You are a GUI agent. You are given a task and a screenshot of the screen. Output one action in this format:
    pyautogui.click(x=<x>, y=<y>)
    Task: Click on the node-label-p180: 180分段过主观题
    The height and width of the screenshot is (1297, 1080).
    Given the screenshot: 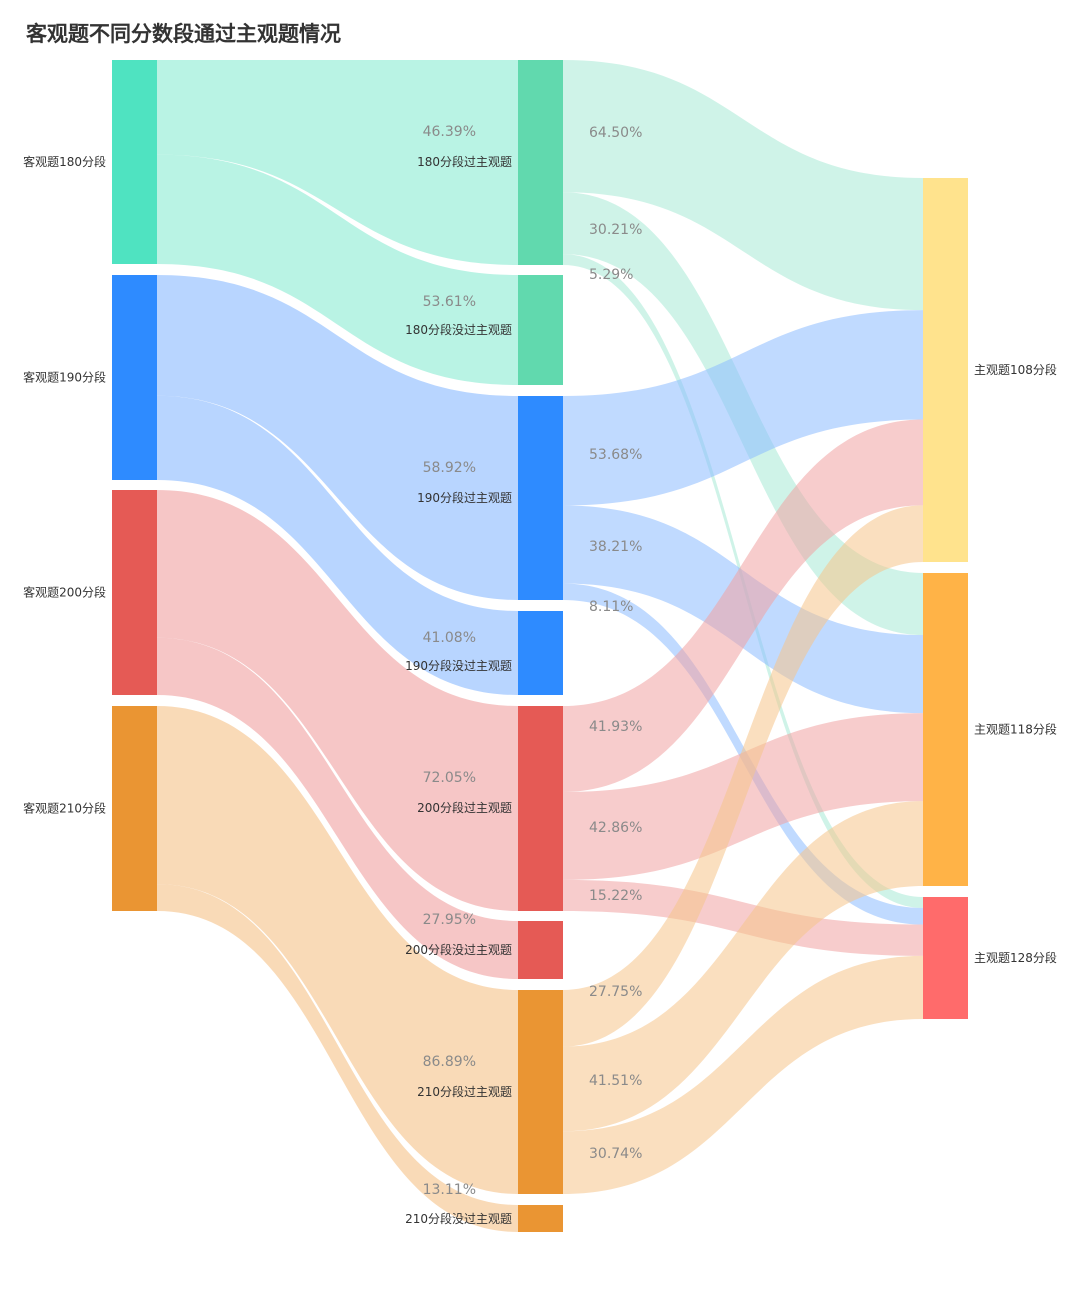 What is the action you would take?
    pyautogui.click(x=464, y=161)
    